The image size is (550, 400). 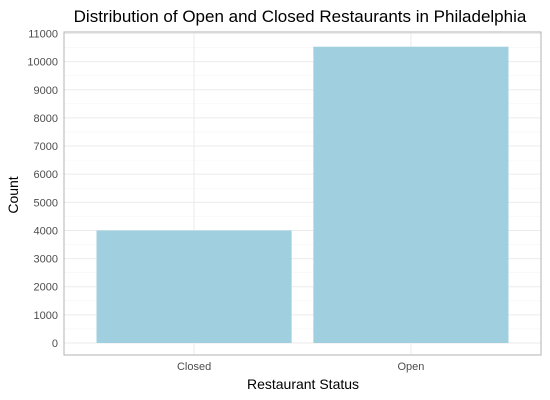 What do you see at coordinates (46, 316) in the screenshot?
I see `y-tick-label: 1000` at bounding box center [46, 316].